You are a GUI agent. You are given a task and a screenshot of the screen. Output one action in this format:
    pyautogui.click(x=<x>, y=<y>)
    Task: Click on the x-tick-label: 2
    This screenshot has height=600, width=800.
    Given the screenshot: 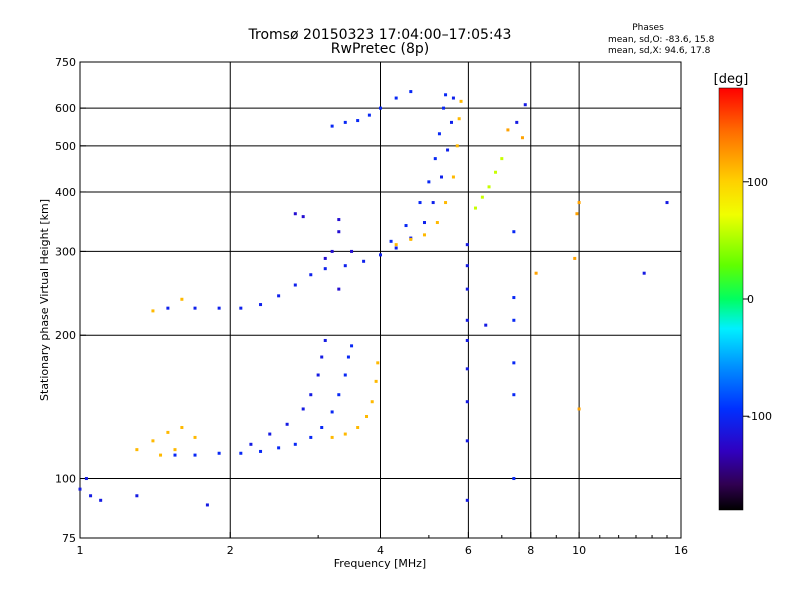 What is the action you would take?
    pyautogui.click(x=230, y=550)
    